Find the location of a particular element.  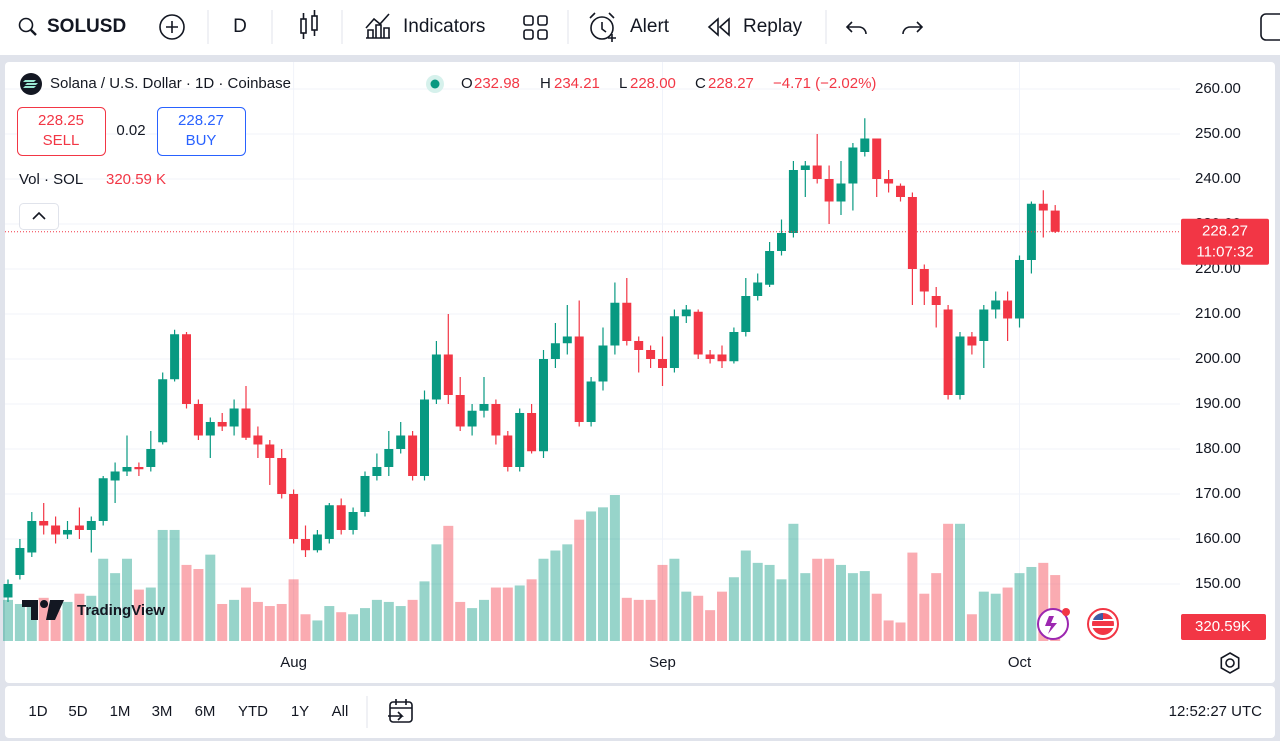

range-button: 5D is located at coordinates (77, 711).